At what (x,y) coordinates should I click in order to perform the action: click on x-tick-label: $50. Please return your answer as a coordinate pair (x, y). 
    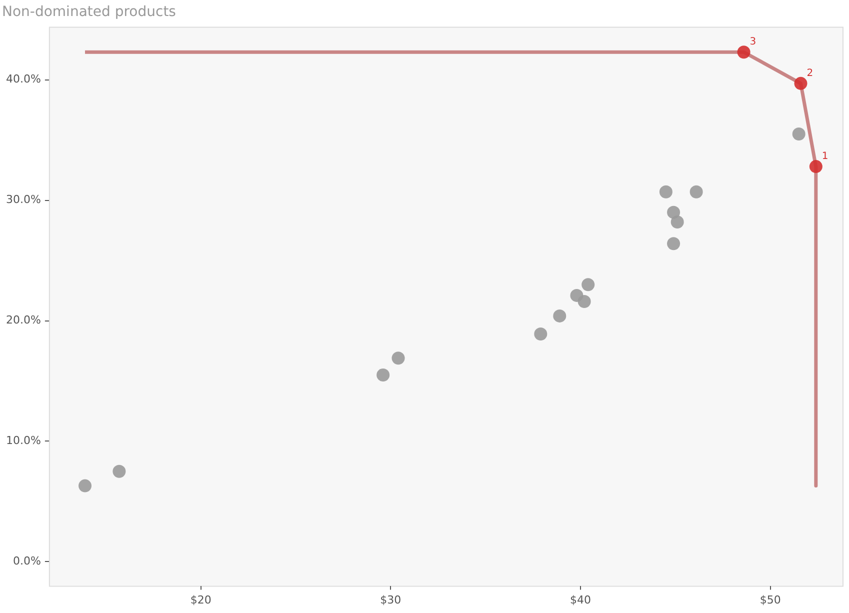
    Looking at the image, I should click on (770, 599).